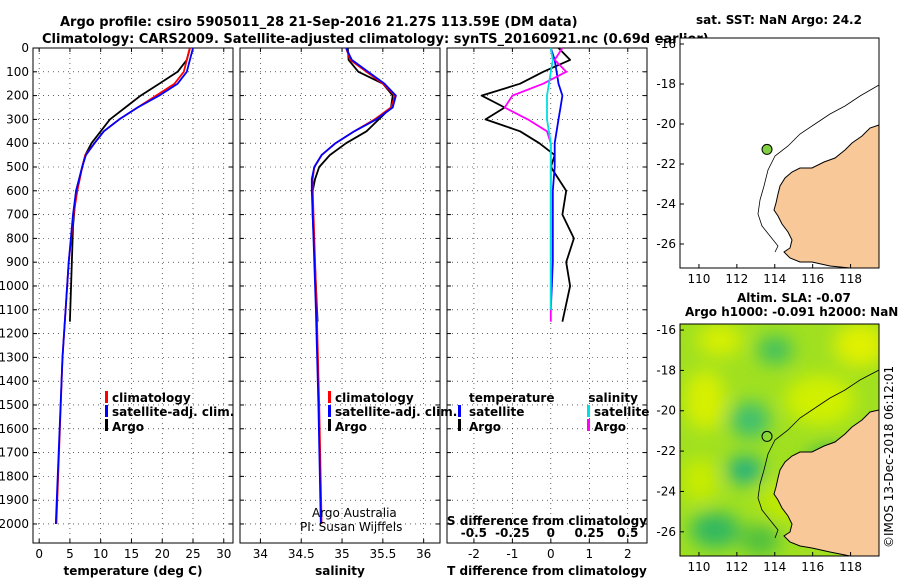 Image resolution: width=900 pixels, height=580 pixels. What do you see at coordinates (496, 412) in the screenshot?
I see `legend-t-satellite: satellite` at bounding box center [496, 412].